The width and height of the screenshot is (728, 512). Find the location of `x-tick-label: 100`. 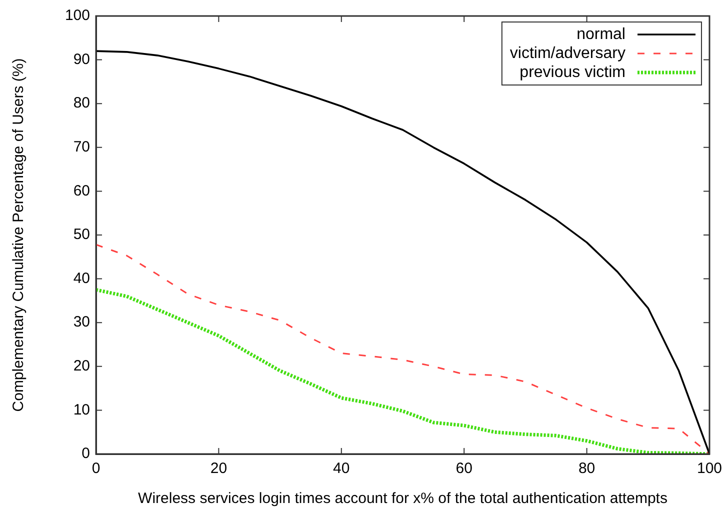

x-tick-label: 100 is located at coordinates (709, 469).